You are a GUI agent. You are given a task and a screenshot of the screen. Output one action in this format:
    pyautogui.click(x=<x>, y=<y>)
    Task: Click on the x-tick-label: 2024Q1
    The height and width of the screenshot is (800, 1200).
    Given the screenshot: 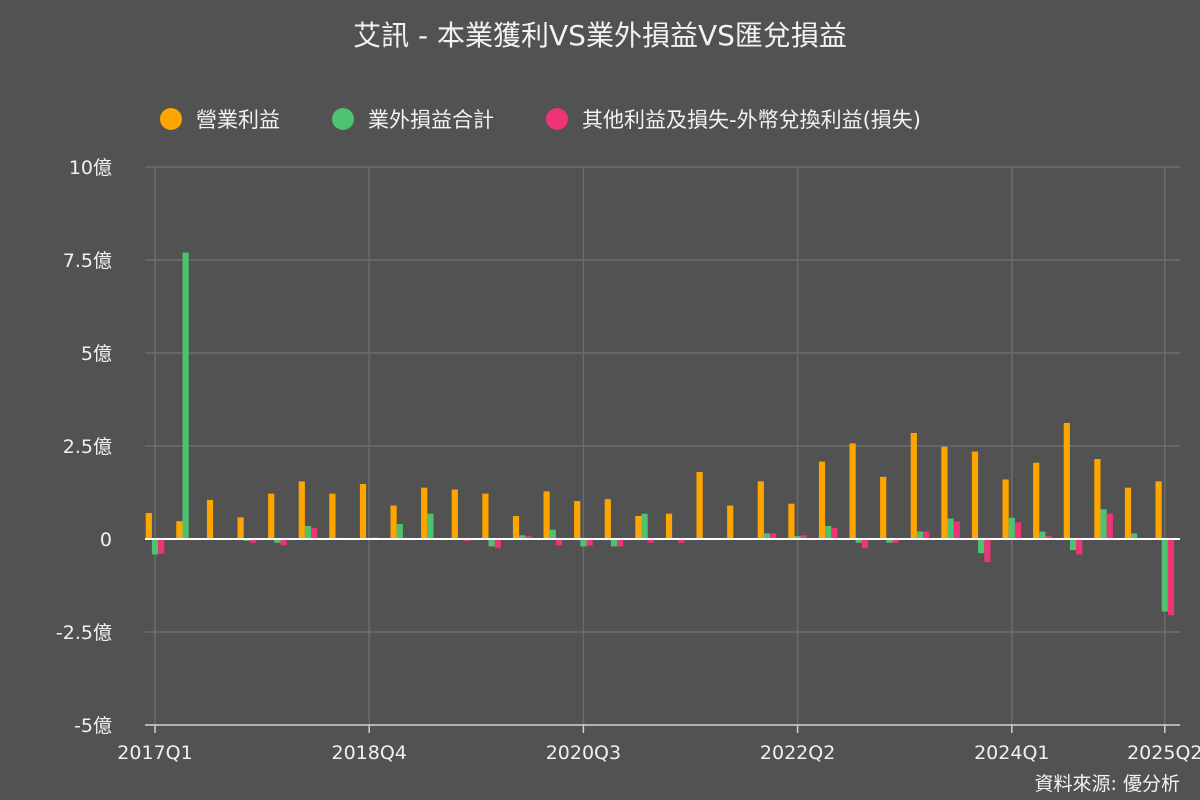 What is the action you would take?
    pyautogui.click(x=1011, y=753)
    